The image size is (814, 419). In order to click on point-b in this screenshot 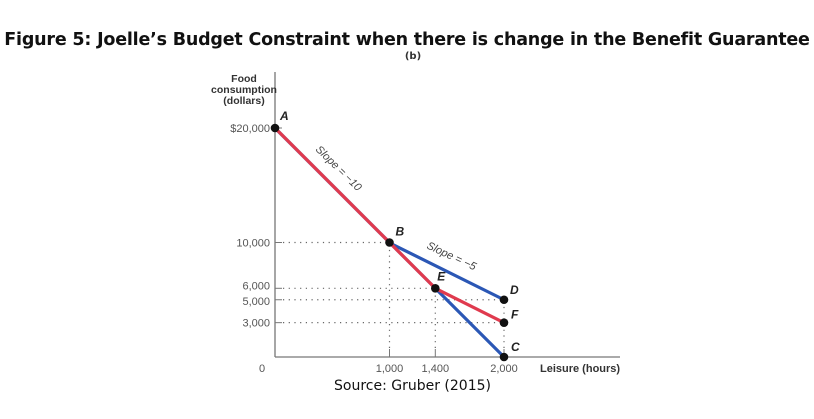, I will do `click(389, 242)`.